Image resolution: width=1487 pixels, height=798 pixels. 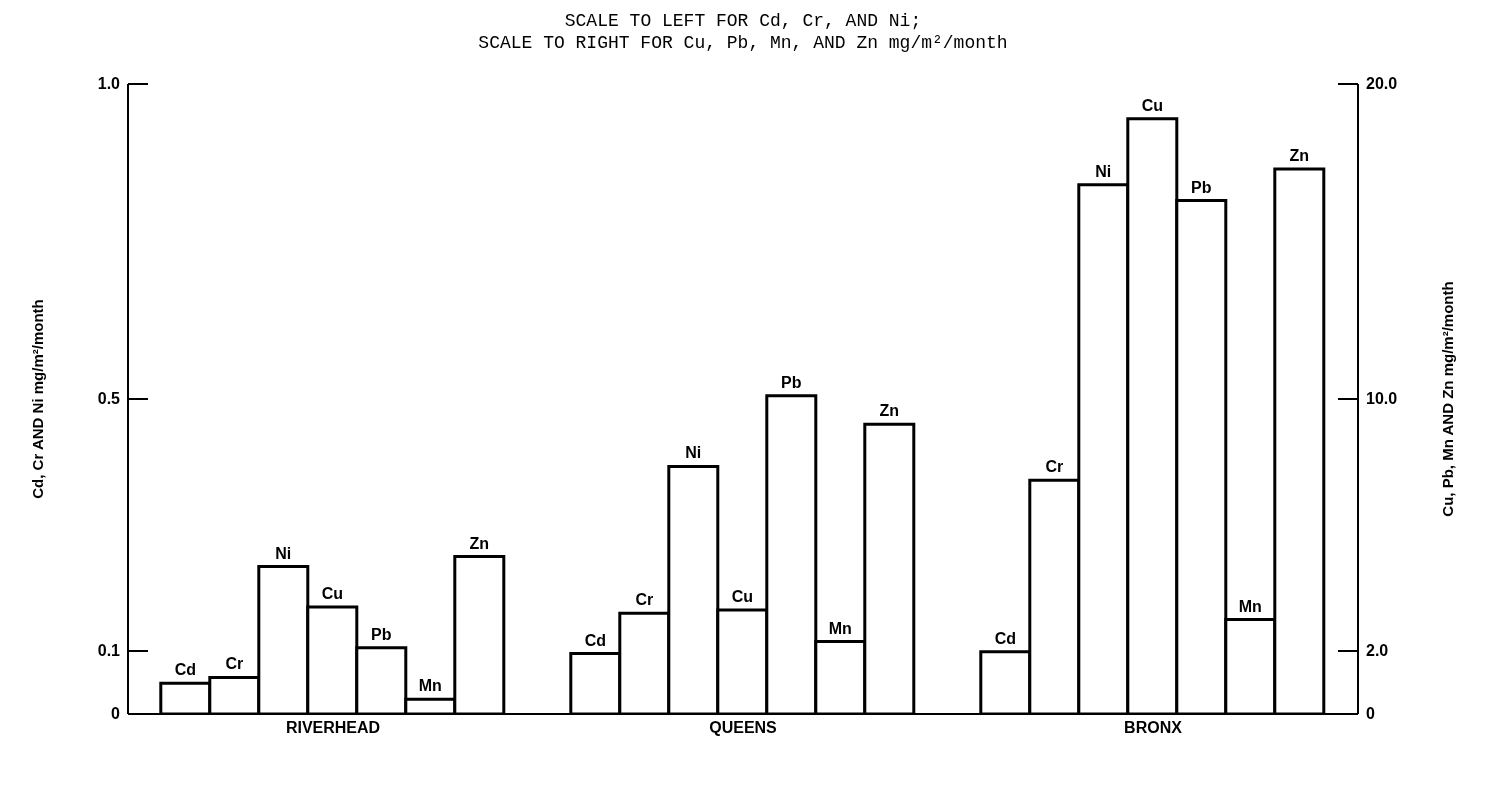 I want to click on chart-subtitle: SCALE TO RIGHT FOR Cu, Pb, Mn, AND Zn mg/m²/month, so click(x=743, y=43).